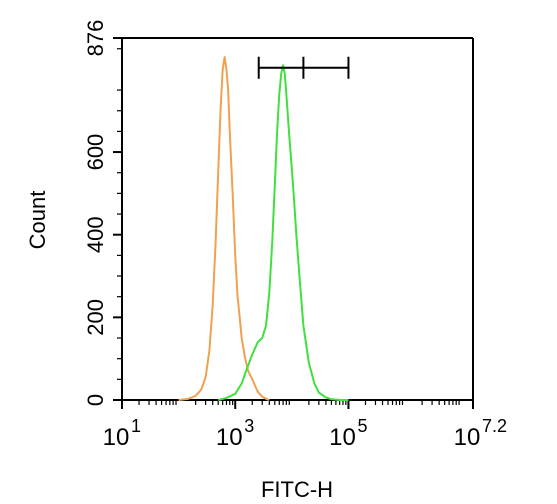 This screenshot has width=557, height=504. I want to click on y-tick-group: 0 200 400 600 876, so click(102, 213).